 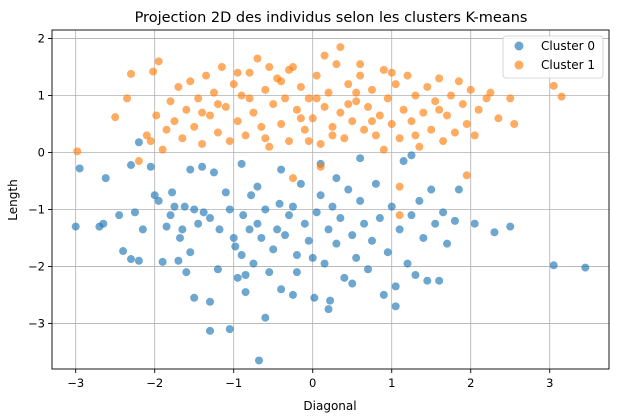 What do you see at coordinates (391, 383) in the screenshot?
I see `x-tick-label: 1` at bounding box center [391, 383].